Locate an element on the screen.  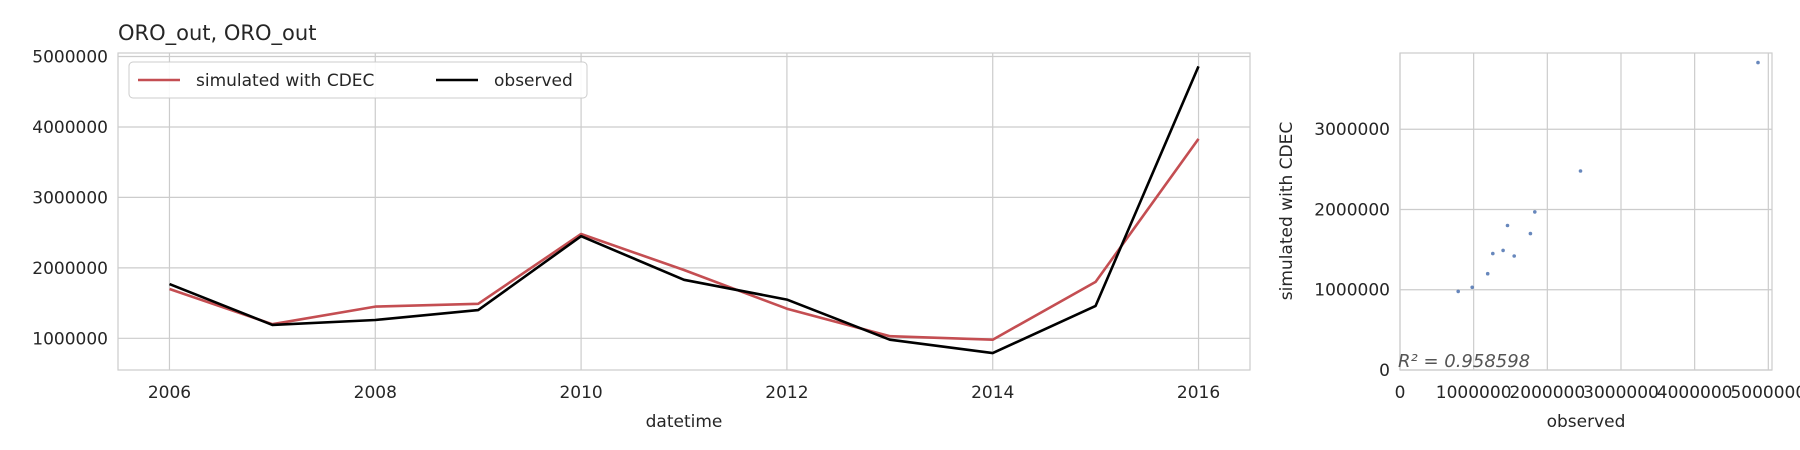
x-axis-label: datetime is located at coordinates (684, 422).